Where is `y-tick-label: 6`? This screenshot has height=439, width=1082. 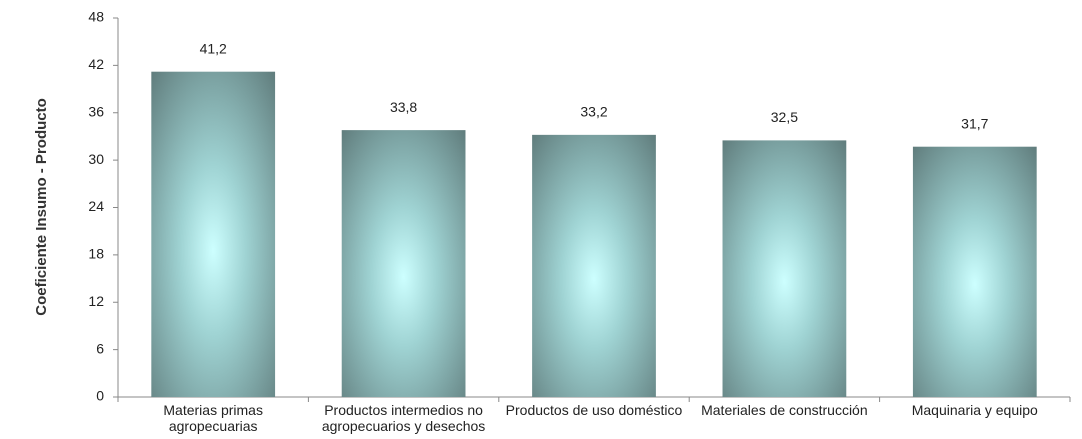
y-tick-label: 6 is located at coordinates (100, 348).